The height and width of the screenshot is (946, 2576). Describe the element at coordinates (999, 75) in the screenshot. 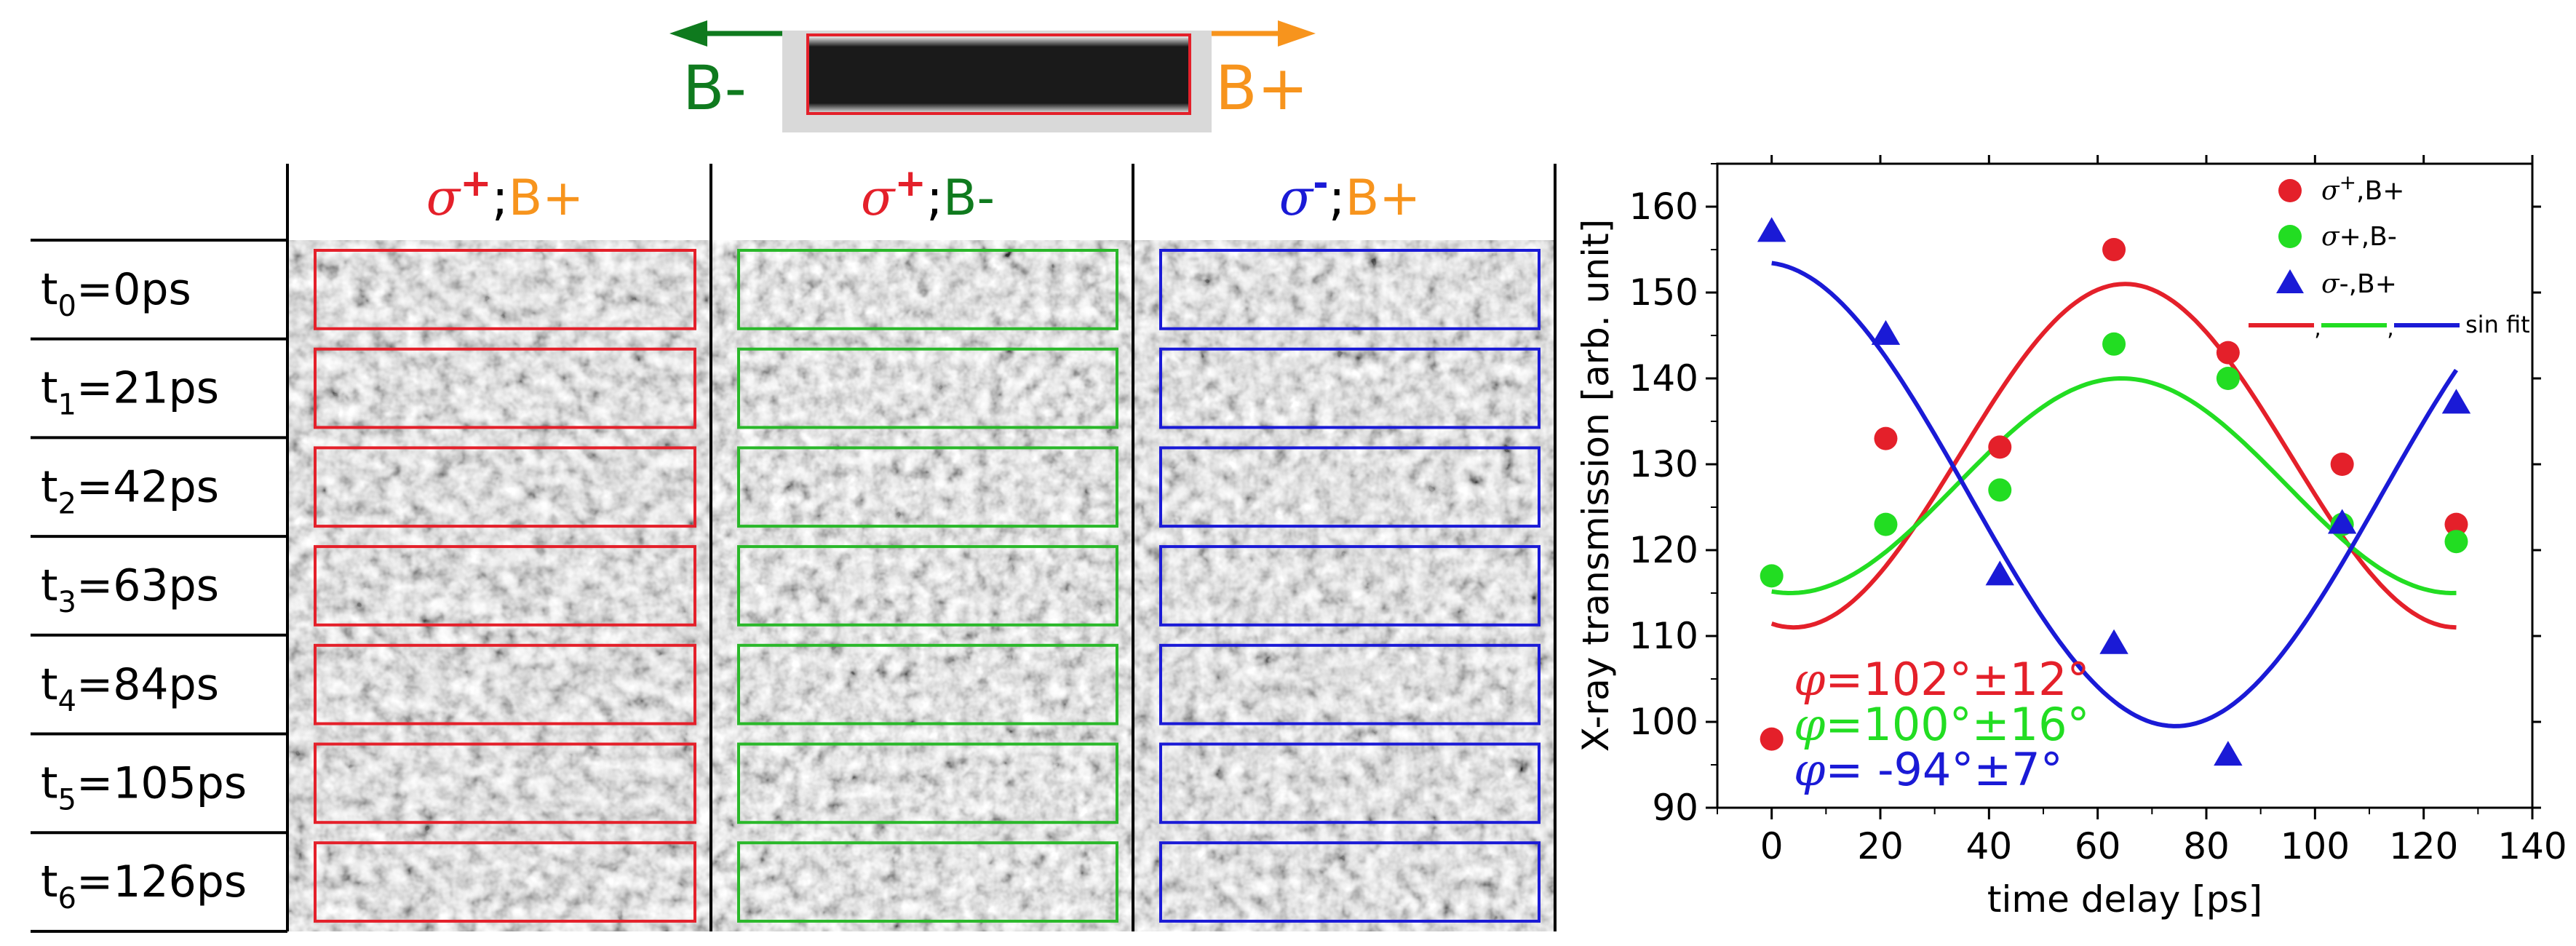

I see `sample-bar` at that location.